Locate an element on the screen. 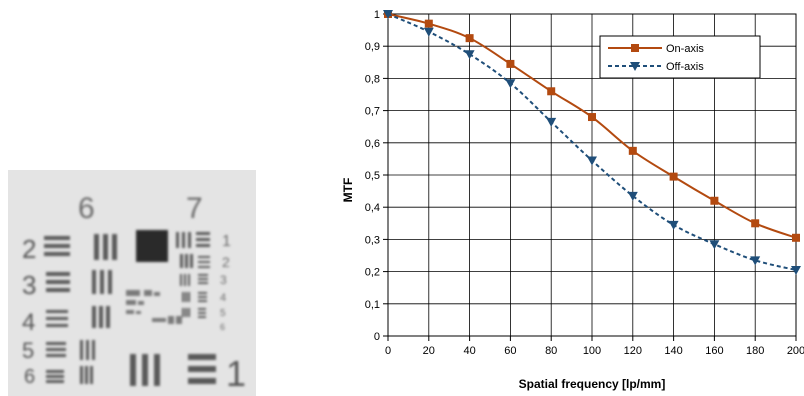 Image resolution: width=804 pixels, height=396 pixels. y-tick-label: 0,3 is located at coordinates (372, 240).